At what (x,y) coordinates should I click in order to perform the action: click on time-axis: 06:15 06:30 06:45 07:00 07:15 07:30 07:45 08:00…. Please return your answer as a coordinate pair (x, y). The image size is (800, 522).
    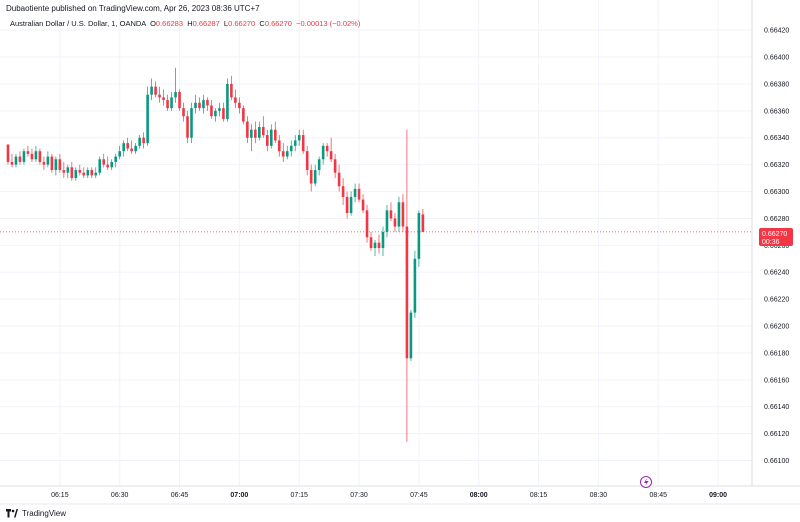
    Looking at the image, I should click on (400, 495).